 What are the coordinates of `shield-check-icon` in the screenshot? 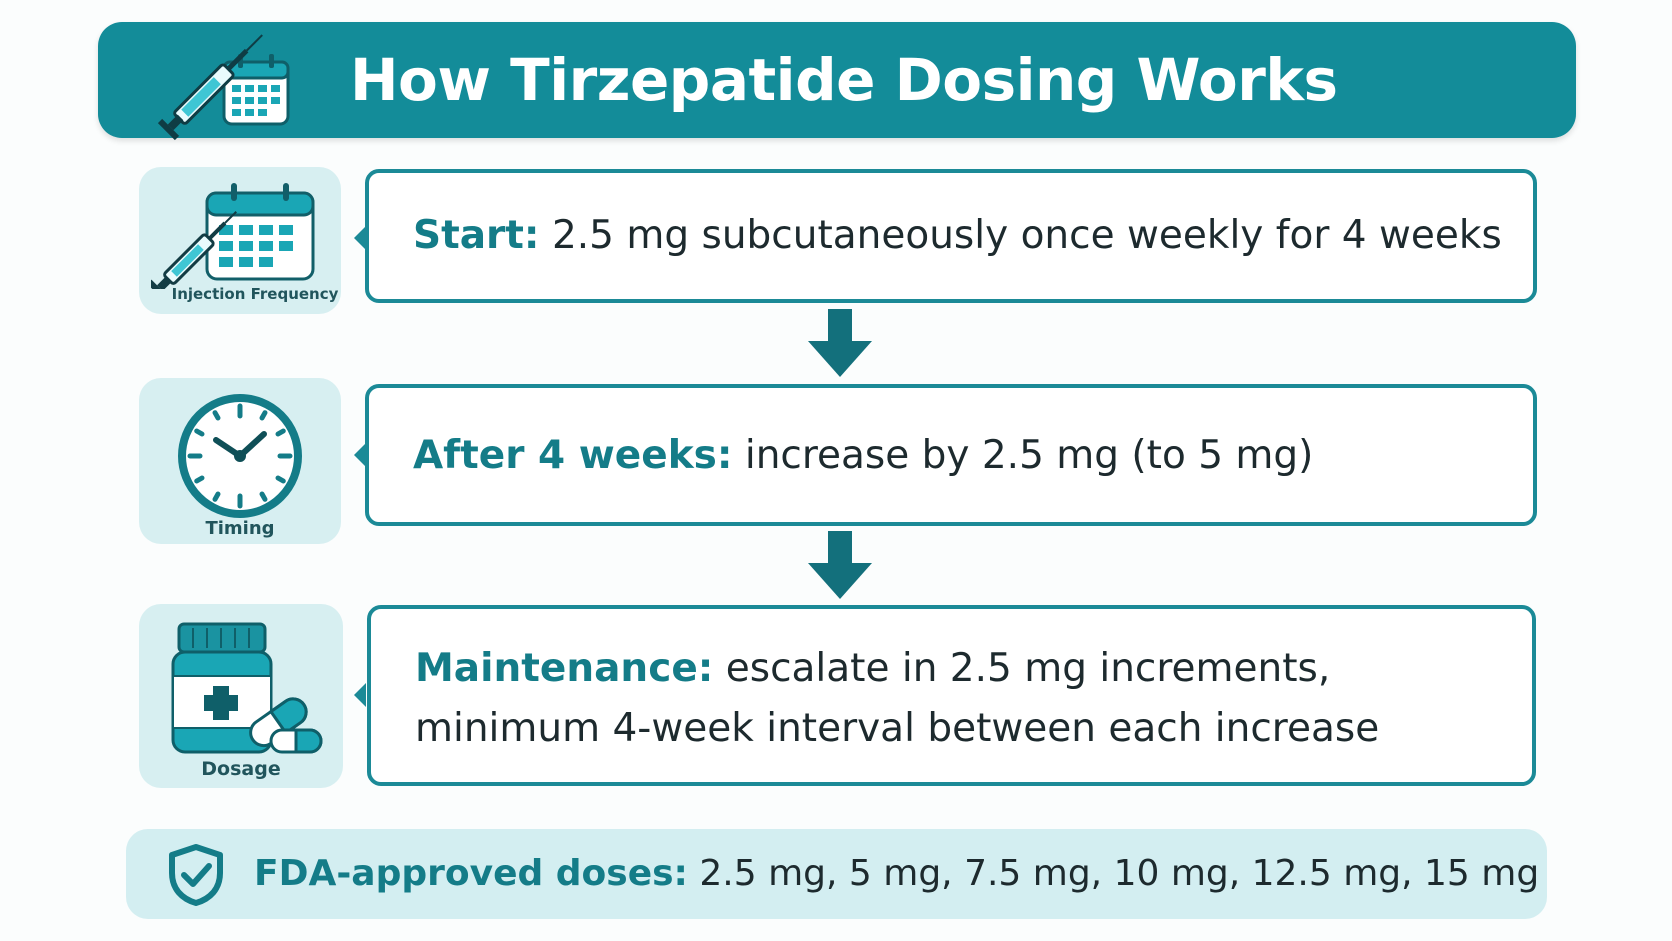 It's located at (196, 875).